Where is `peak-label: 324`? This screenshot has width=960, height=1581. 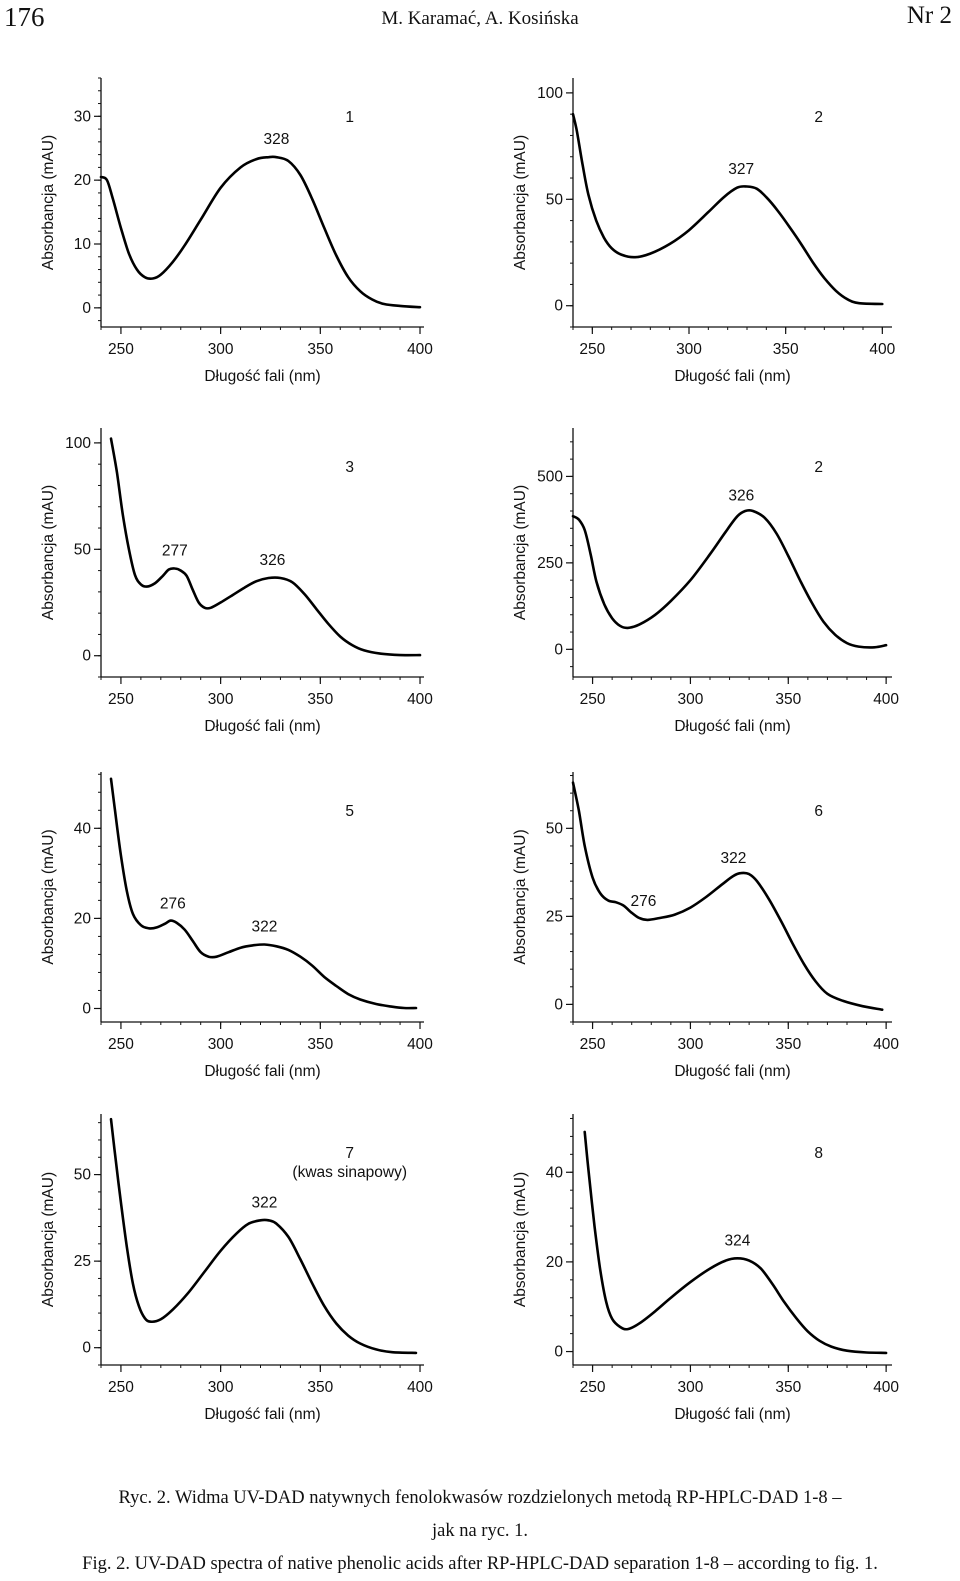
peak-label: 324 is located at coordinates (737, 1240).